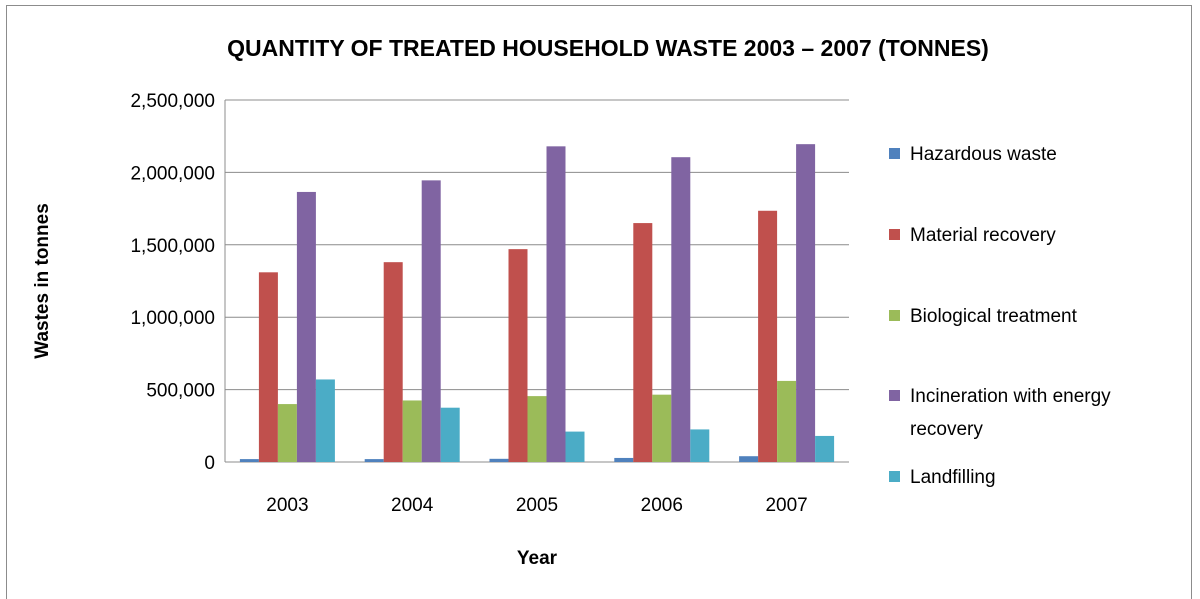 This screenshot has height=599, width=1200. Describe the element at coordinates (662, 505) in the screenshot. I see `x-tick-label: 2006` at that location.